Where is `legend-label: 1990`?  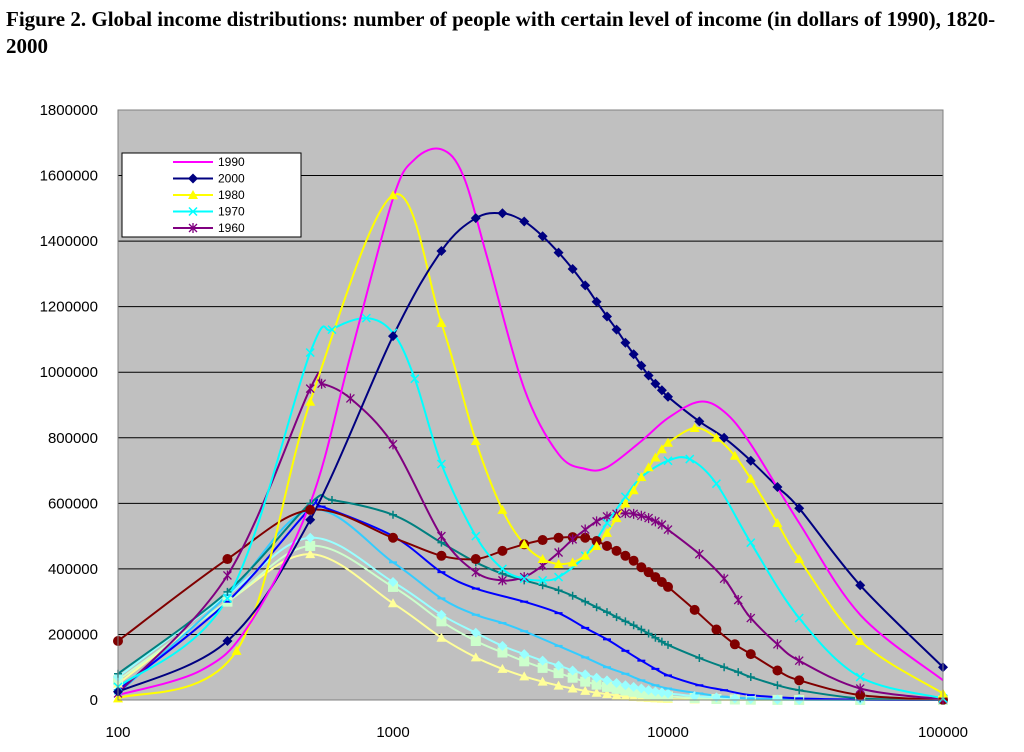
legend-label: 1990 is located at coordinates (231, 162).